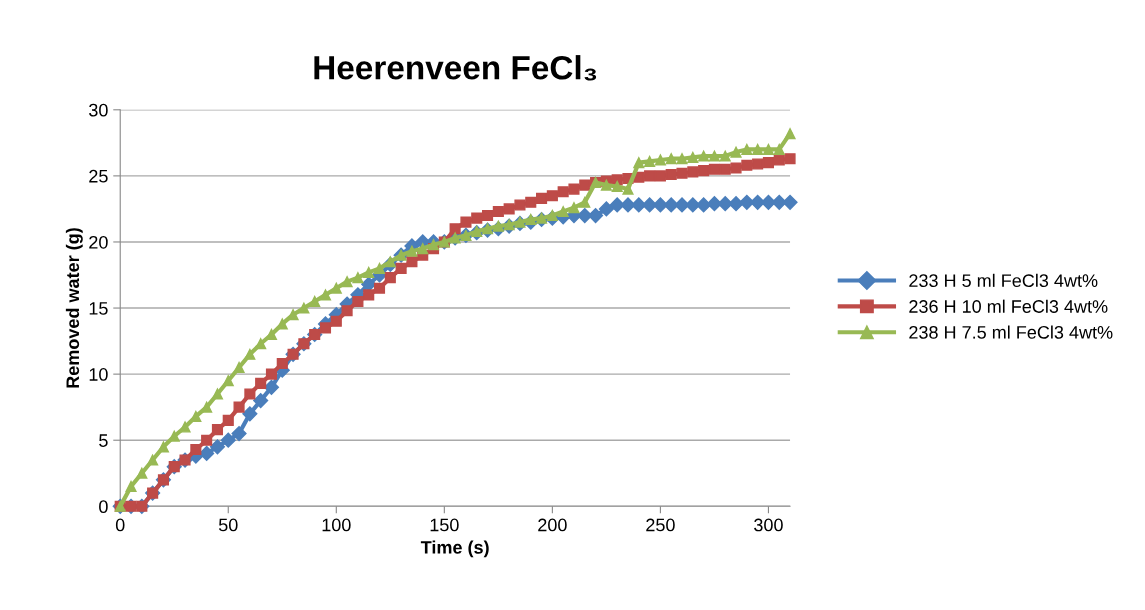  Describe the element at coordinates (454, 549) in the screenshot. I see `x-axis-title: Time (s)` at that location.